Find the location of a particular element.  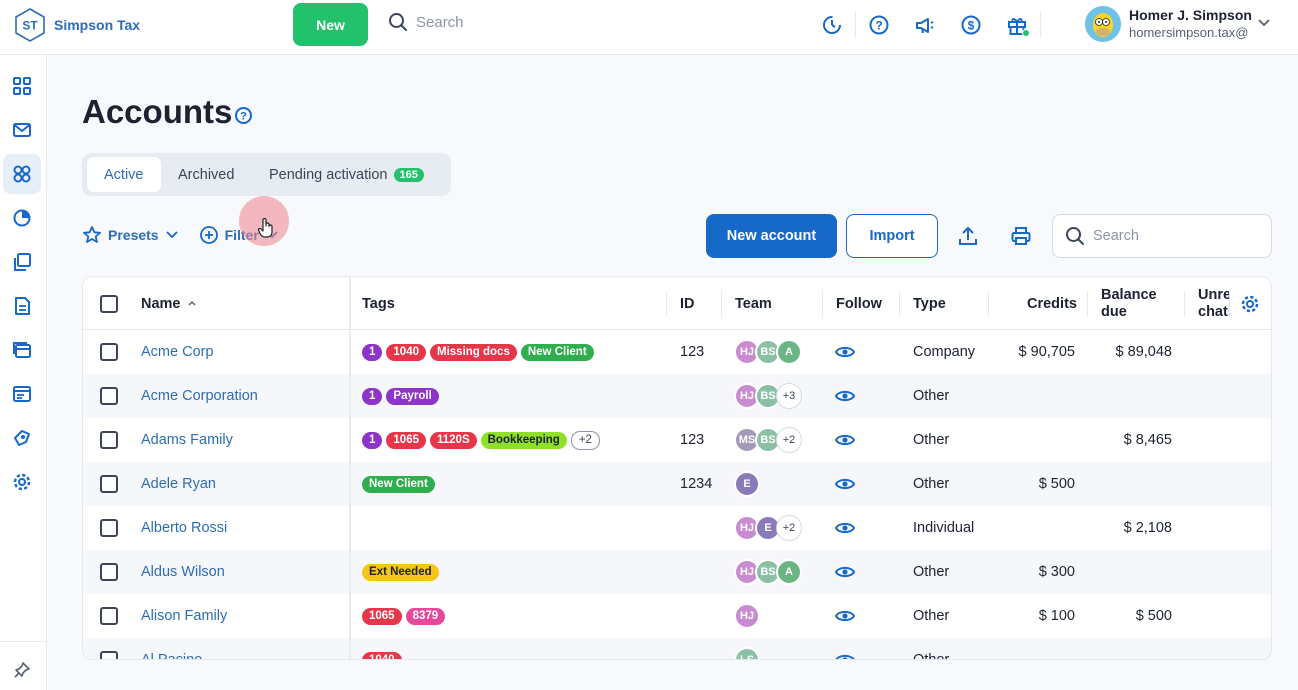

brand-logo: ST Simpson Tax is located at coordinates (77, 25).